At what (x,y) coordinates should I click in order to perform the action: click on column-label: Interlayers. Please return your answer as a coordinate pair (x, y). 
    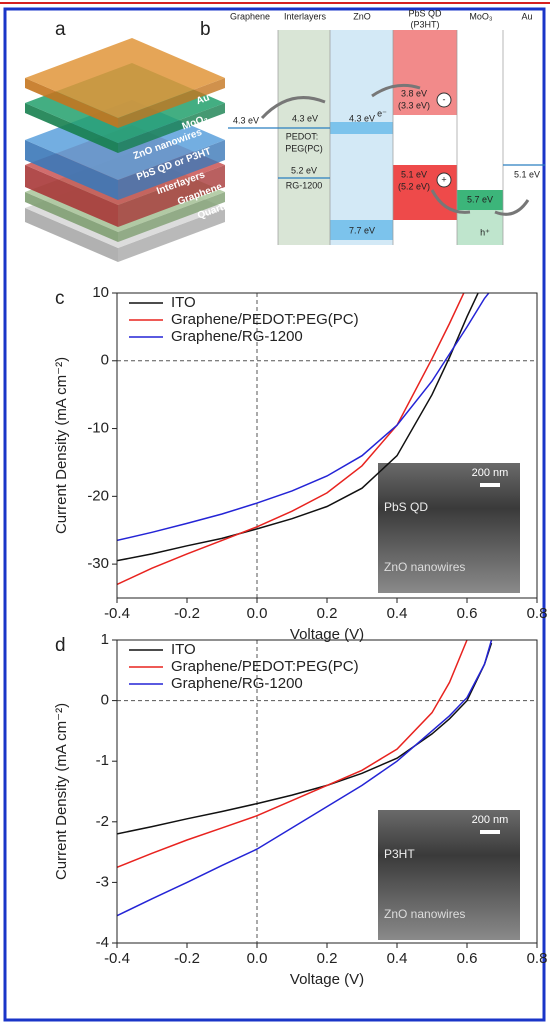
    Looking at the image, I should click on (305, 16).